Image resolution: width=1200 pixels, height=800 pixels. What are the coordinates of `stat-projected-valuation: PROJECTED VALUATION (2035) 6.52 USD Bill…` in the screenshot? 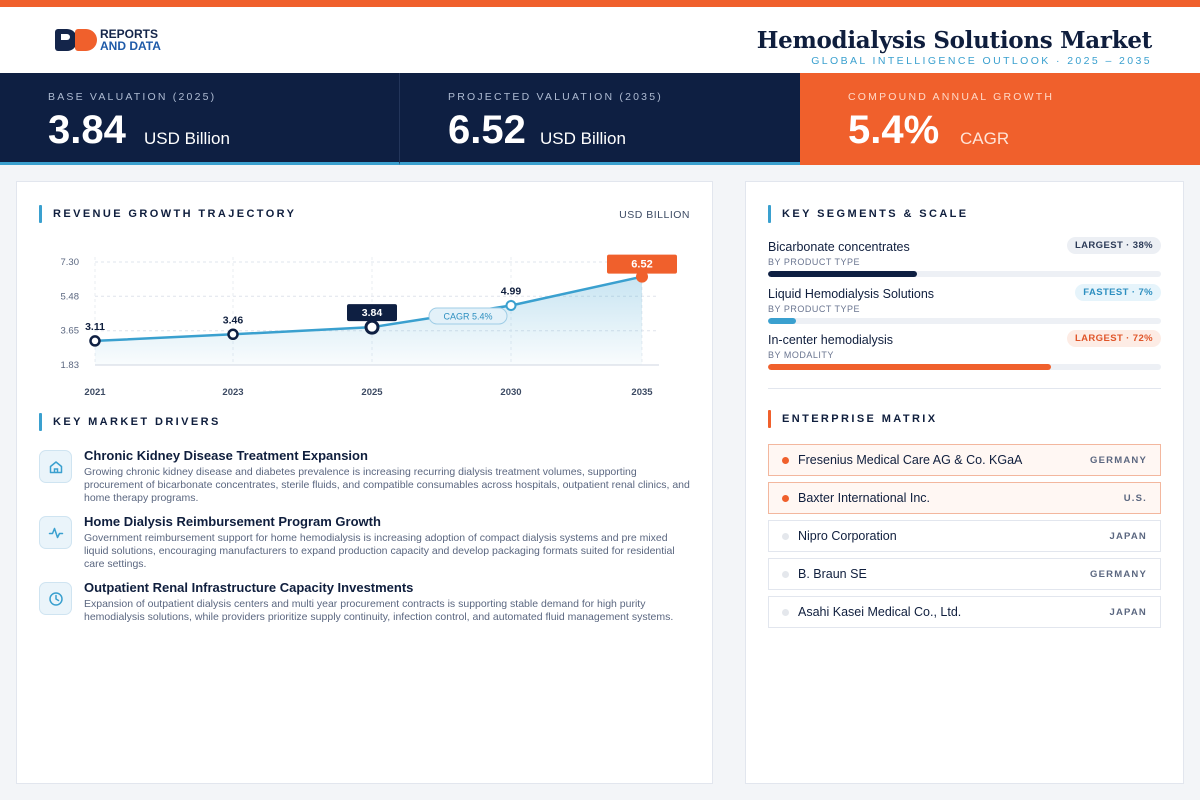 It's located at (600, 119).